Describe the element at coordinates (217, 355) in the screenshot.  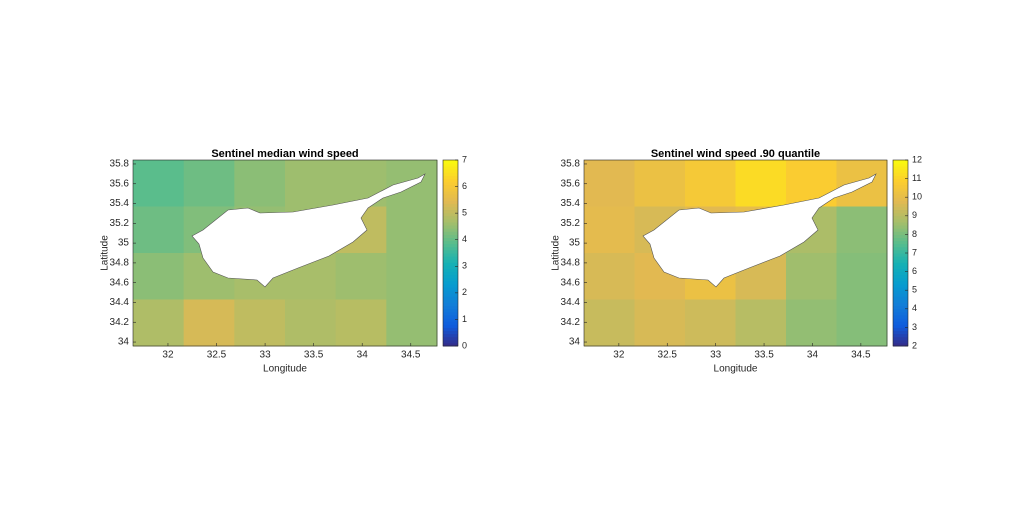
I see `x-tick-label: 32.5` at that location.